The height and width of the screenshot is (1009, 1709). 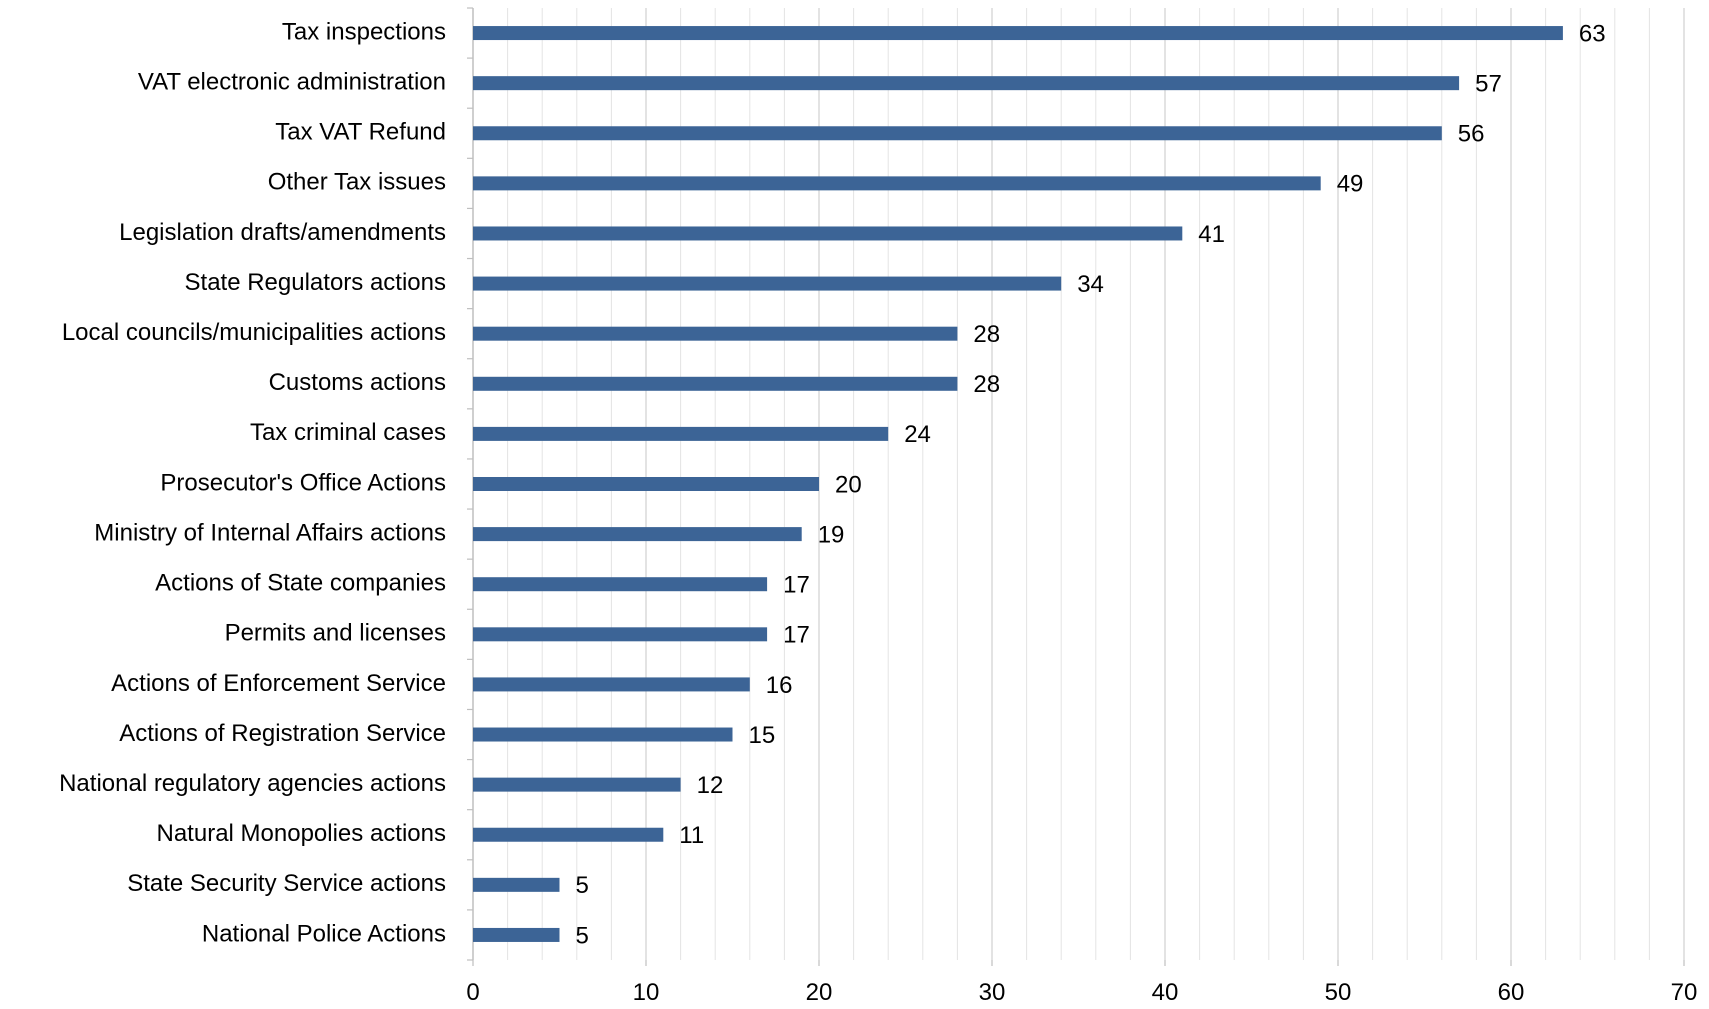 I want to click on x-tick-label: 30, so click(x=992, y=991).